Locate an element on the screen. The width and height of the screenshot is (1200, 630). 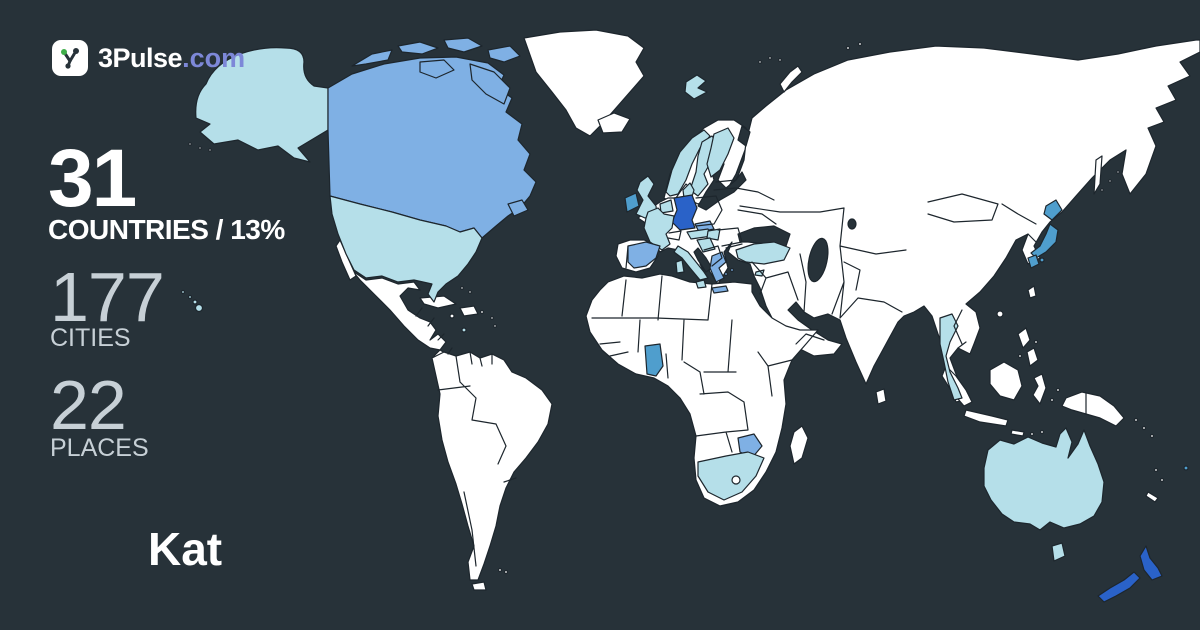
canada-arctic-islands is located at coordinates (436, 71).